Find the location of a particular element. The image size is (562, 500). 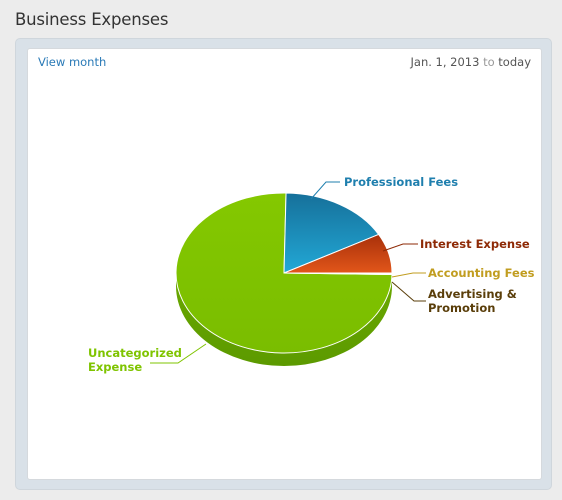

label-uncategorized: Uncategorized Expense is located at coordinates (135, 360).